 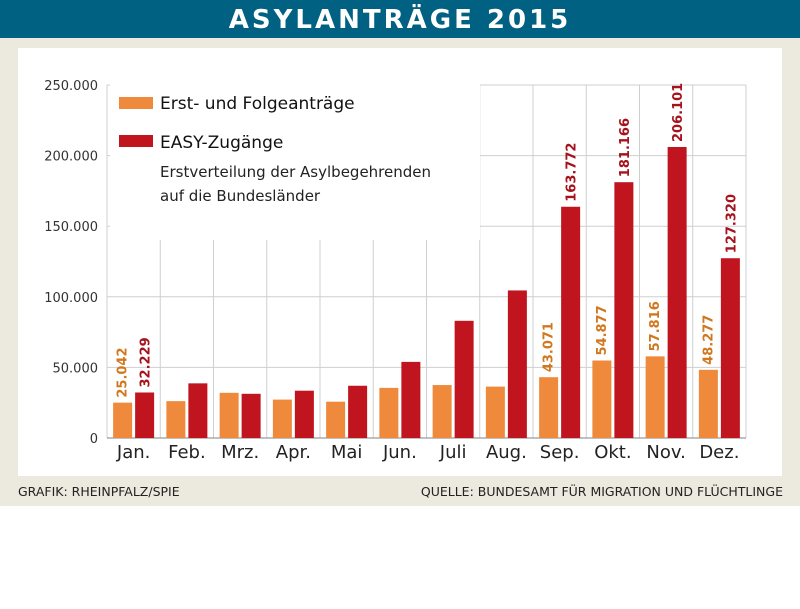 I want to click on x-tick-label: Apr., so click(x=293, y=452).